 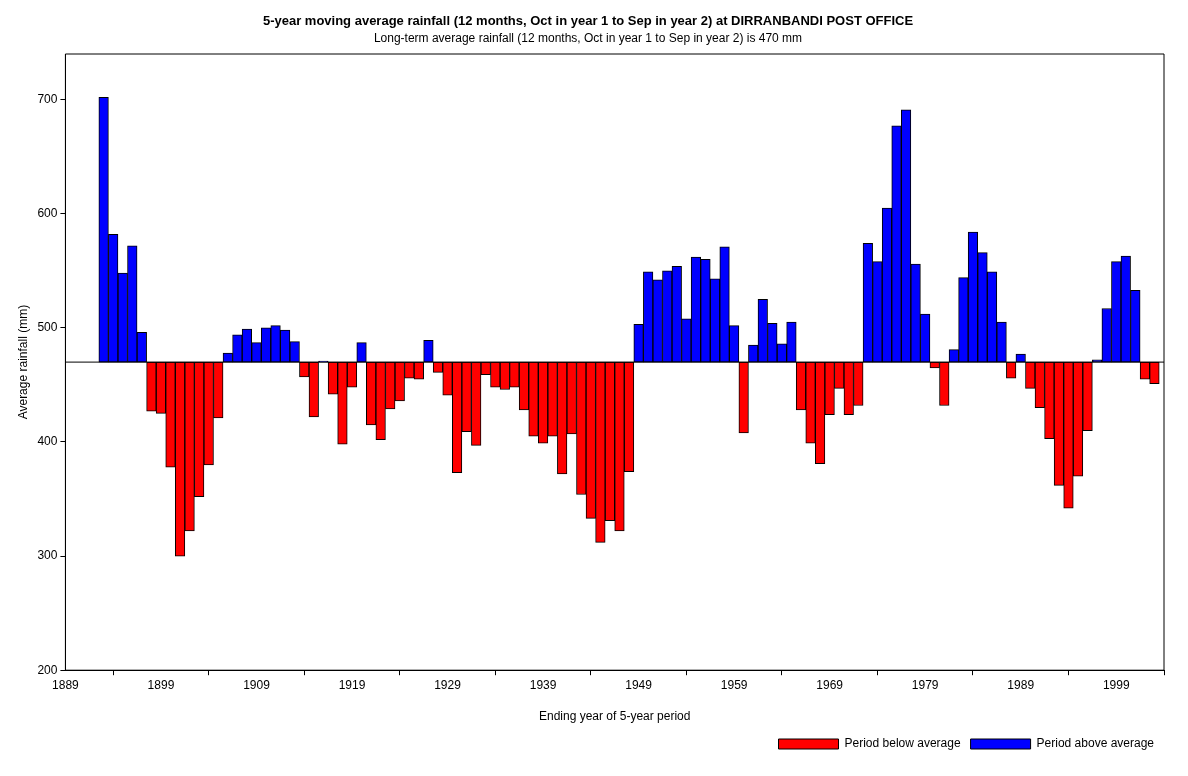 I want to click on y-tick-label: 400, so click(x=47, y=441).